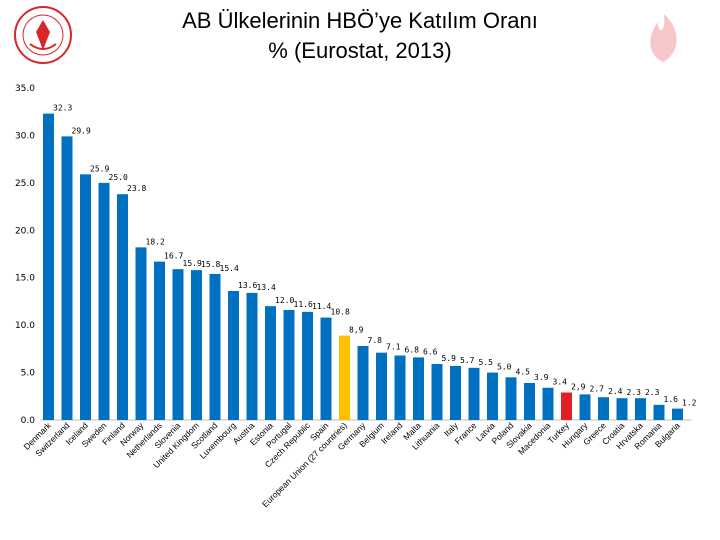 This screenshot has height=540, width=720. I want to click on data-label: 12.0, so click(284, 300).